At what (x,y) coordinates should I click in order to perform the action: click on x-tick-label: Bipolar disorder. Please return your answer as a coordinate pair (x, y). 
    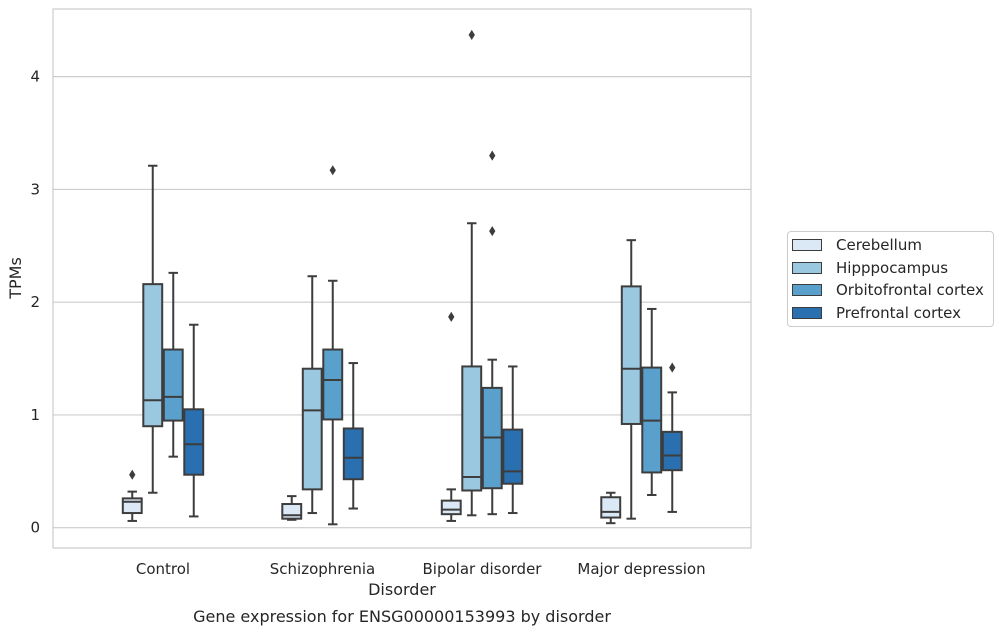
    Looking at the image, I should click on (483, 569).